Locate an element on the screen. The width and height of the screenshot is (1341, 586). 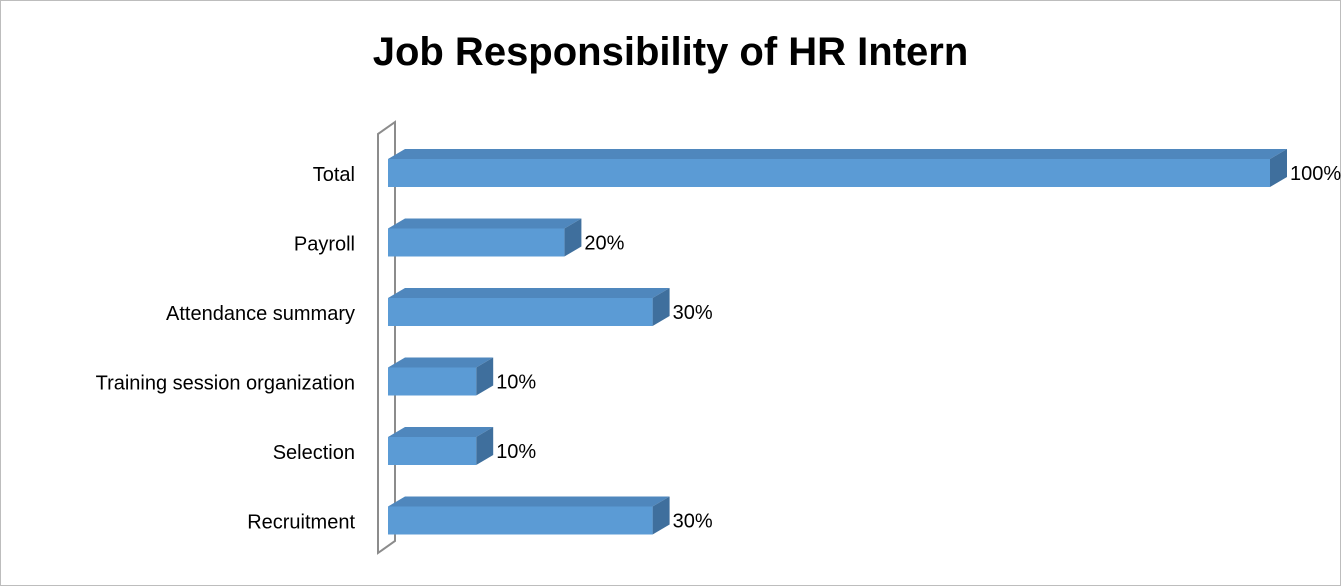
category-label: Payroll is located at coordinates (324, 245).